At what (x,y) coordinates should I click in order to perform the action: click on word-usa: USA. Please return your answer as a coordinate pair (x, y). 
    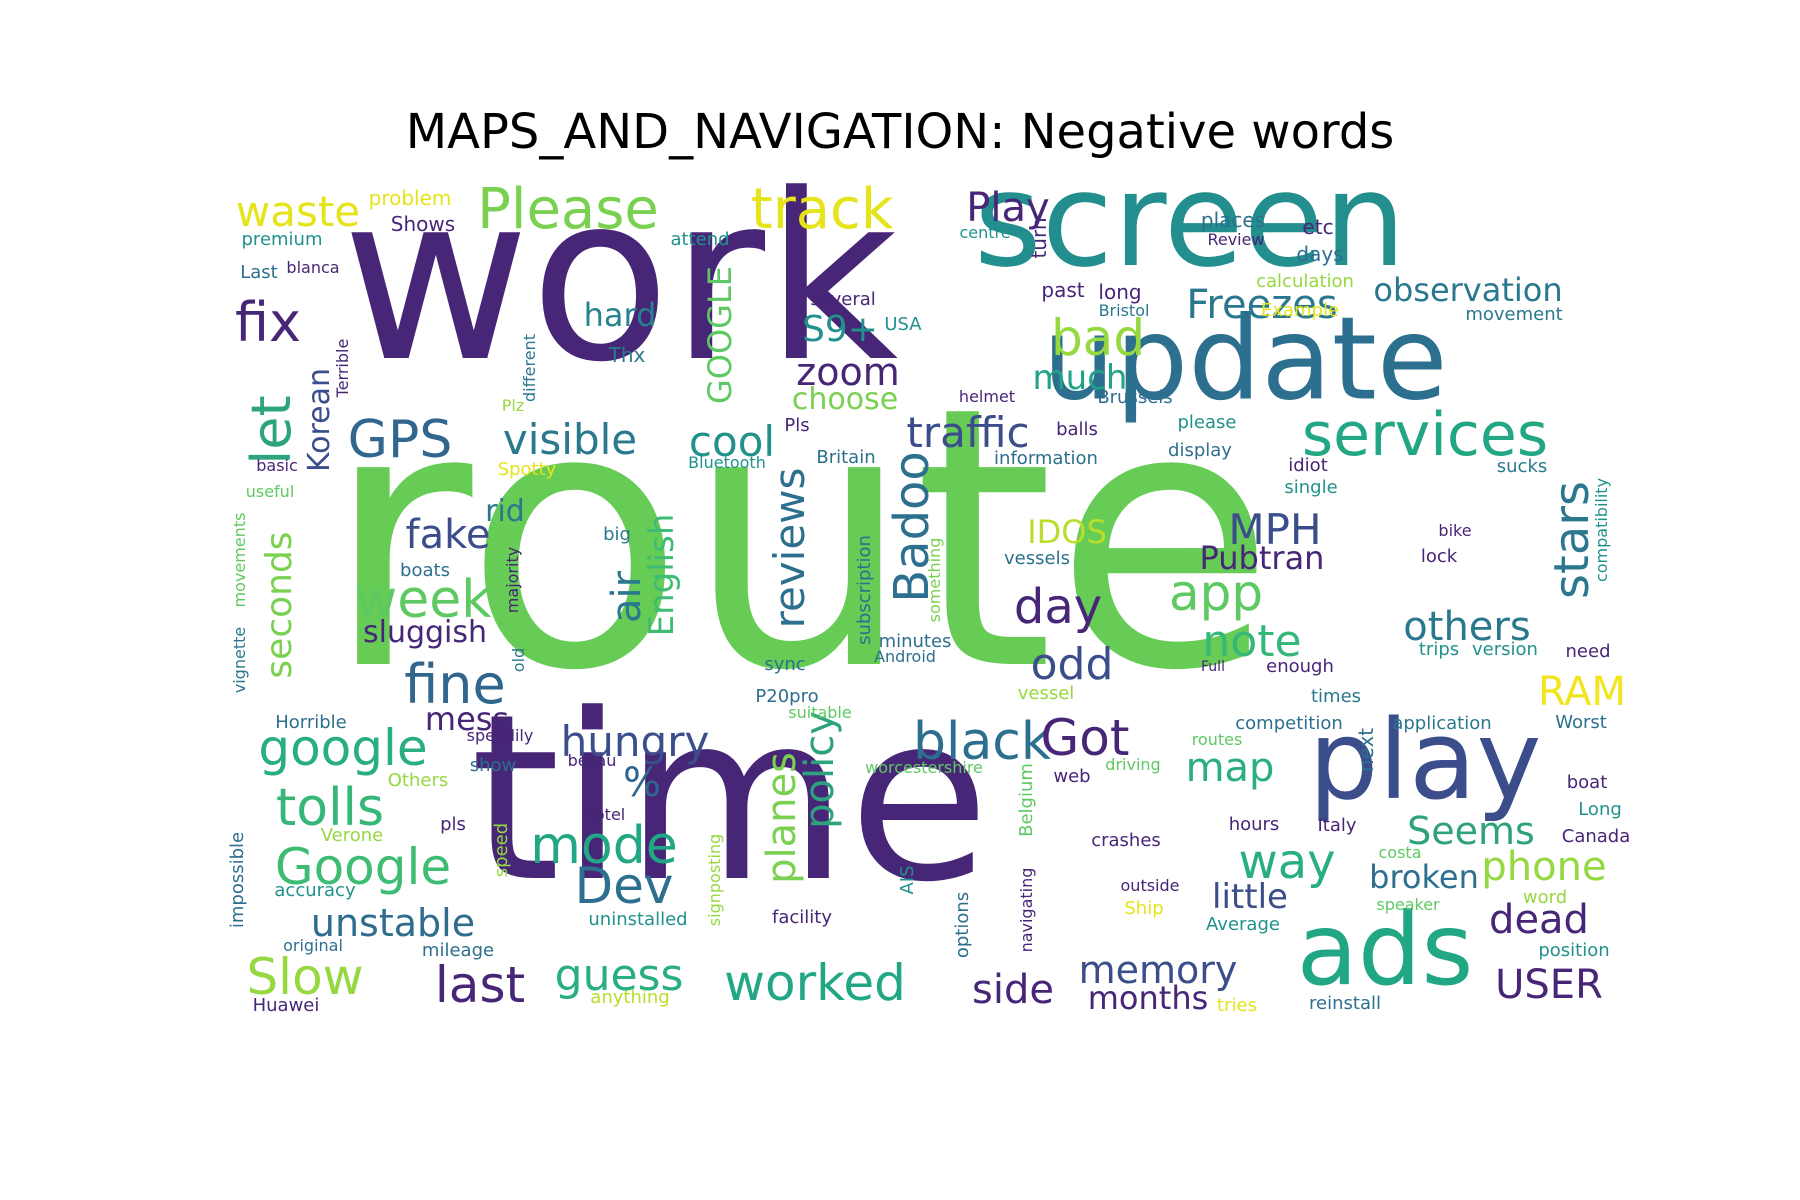
    Looking at the image, I should click on (903, 324).